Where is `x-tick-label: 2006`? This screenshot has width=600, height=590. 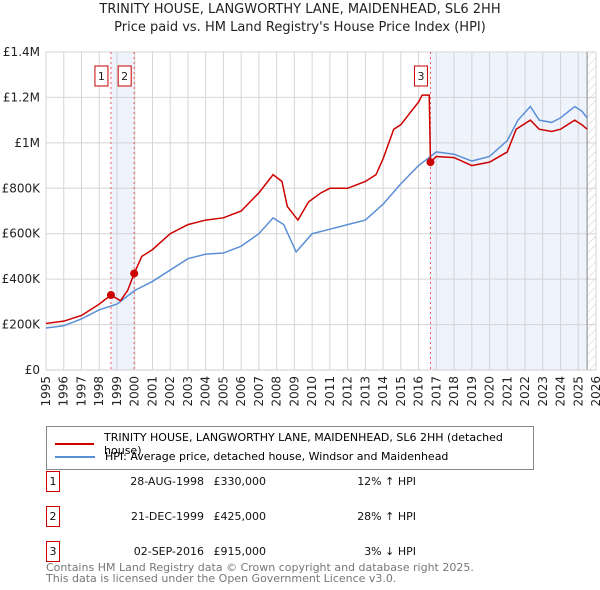 x-tick-label: 2006 is located at coordinates (241, 391).